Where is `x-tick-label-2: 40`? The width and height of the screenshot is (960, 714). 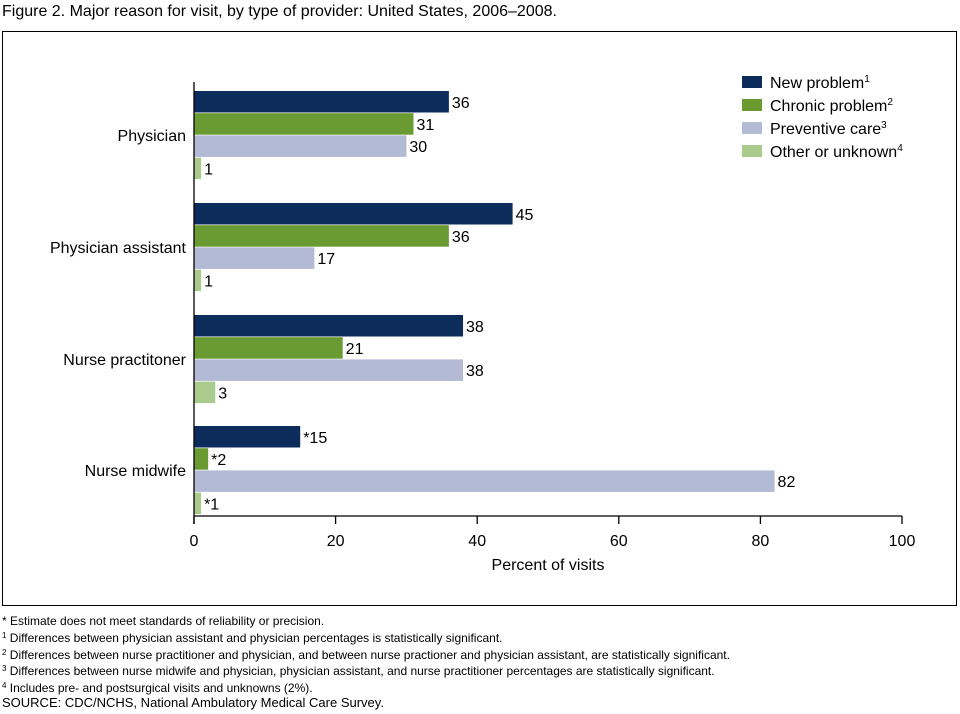 x-tick-label-2: 40 is located at coordinates (477, 541).